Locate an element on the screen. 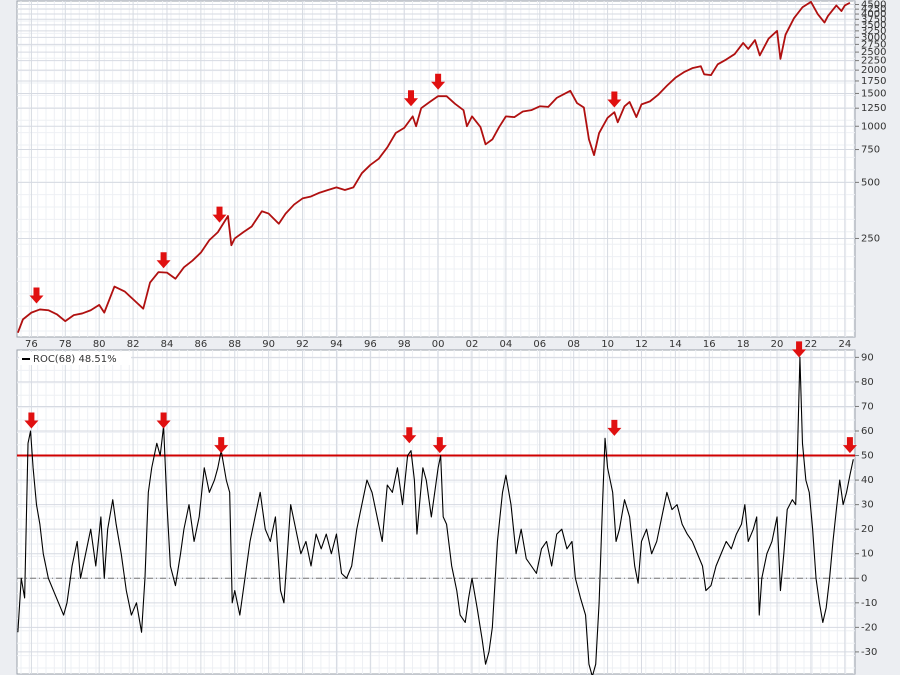  x-tick-label: 84 is located at coordinates (167, 344).